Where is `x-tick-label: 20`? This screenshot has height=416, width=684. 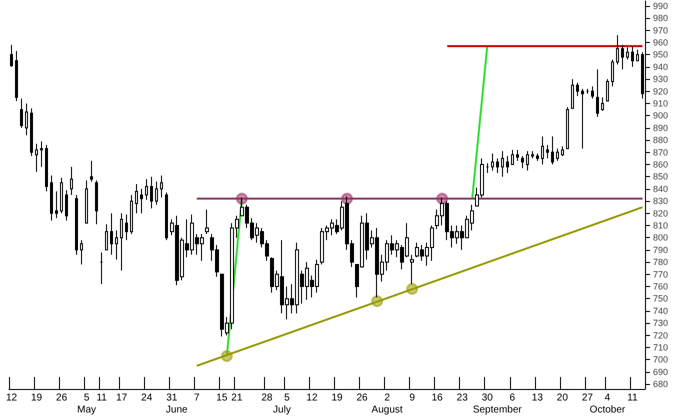
x-tick-label: 20 is located at coordinates (562, 398).